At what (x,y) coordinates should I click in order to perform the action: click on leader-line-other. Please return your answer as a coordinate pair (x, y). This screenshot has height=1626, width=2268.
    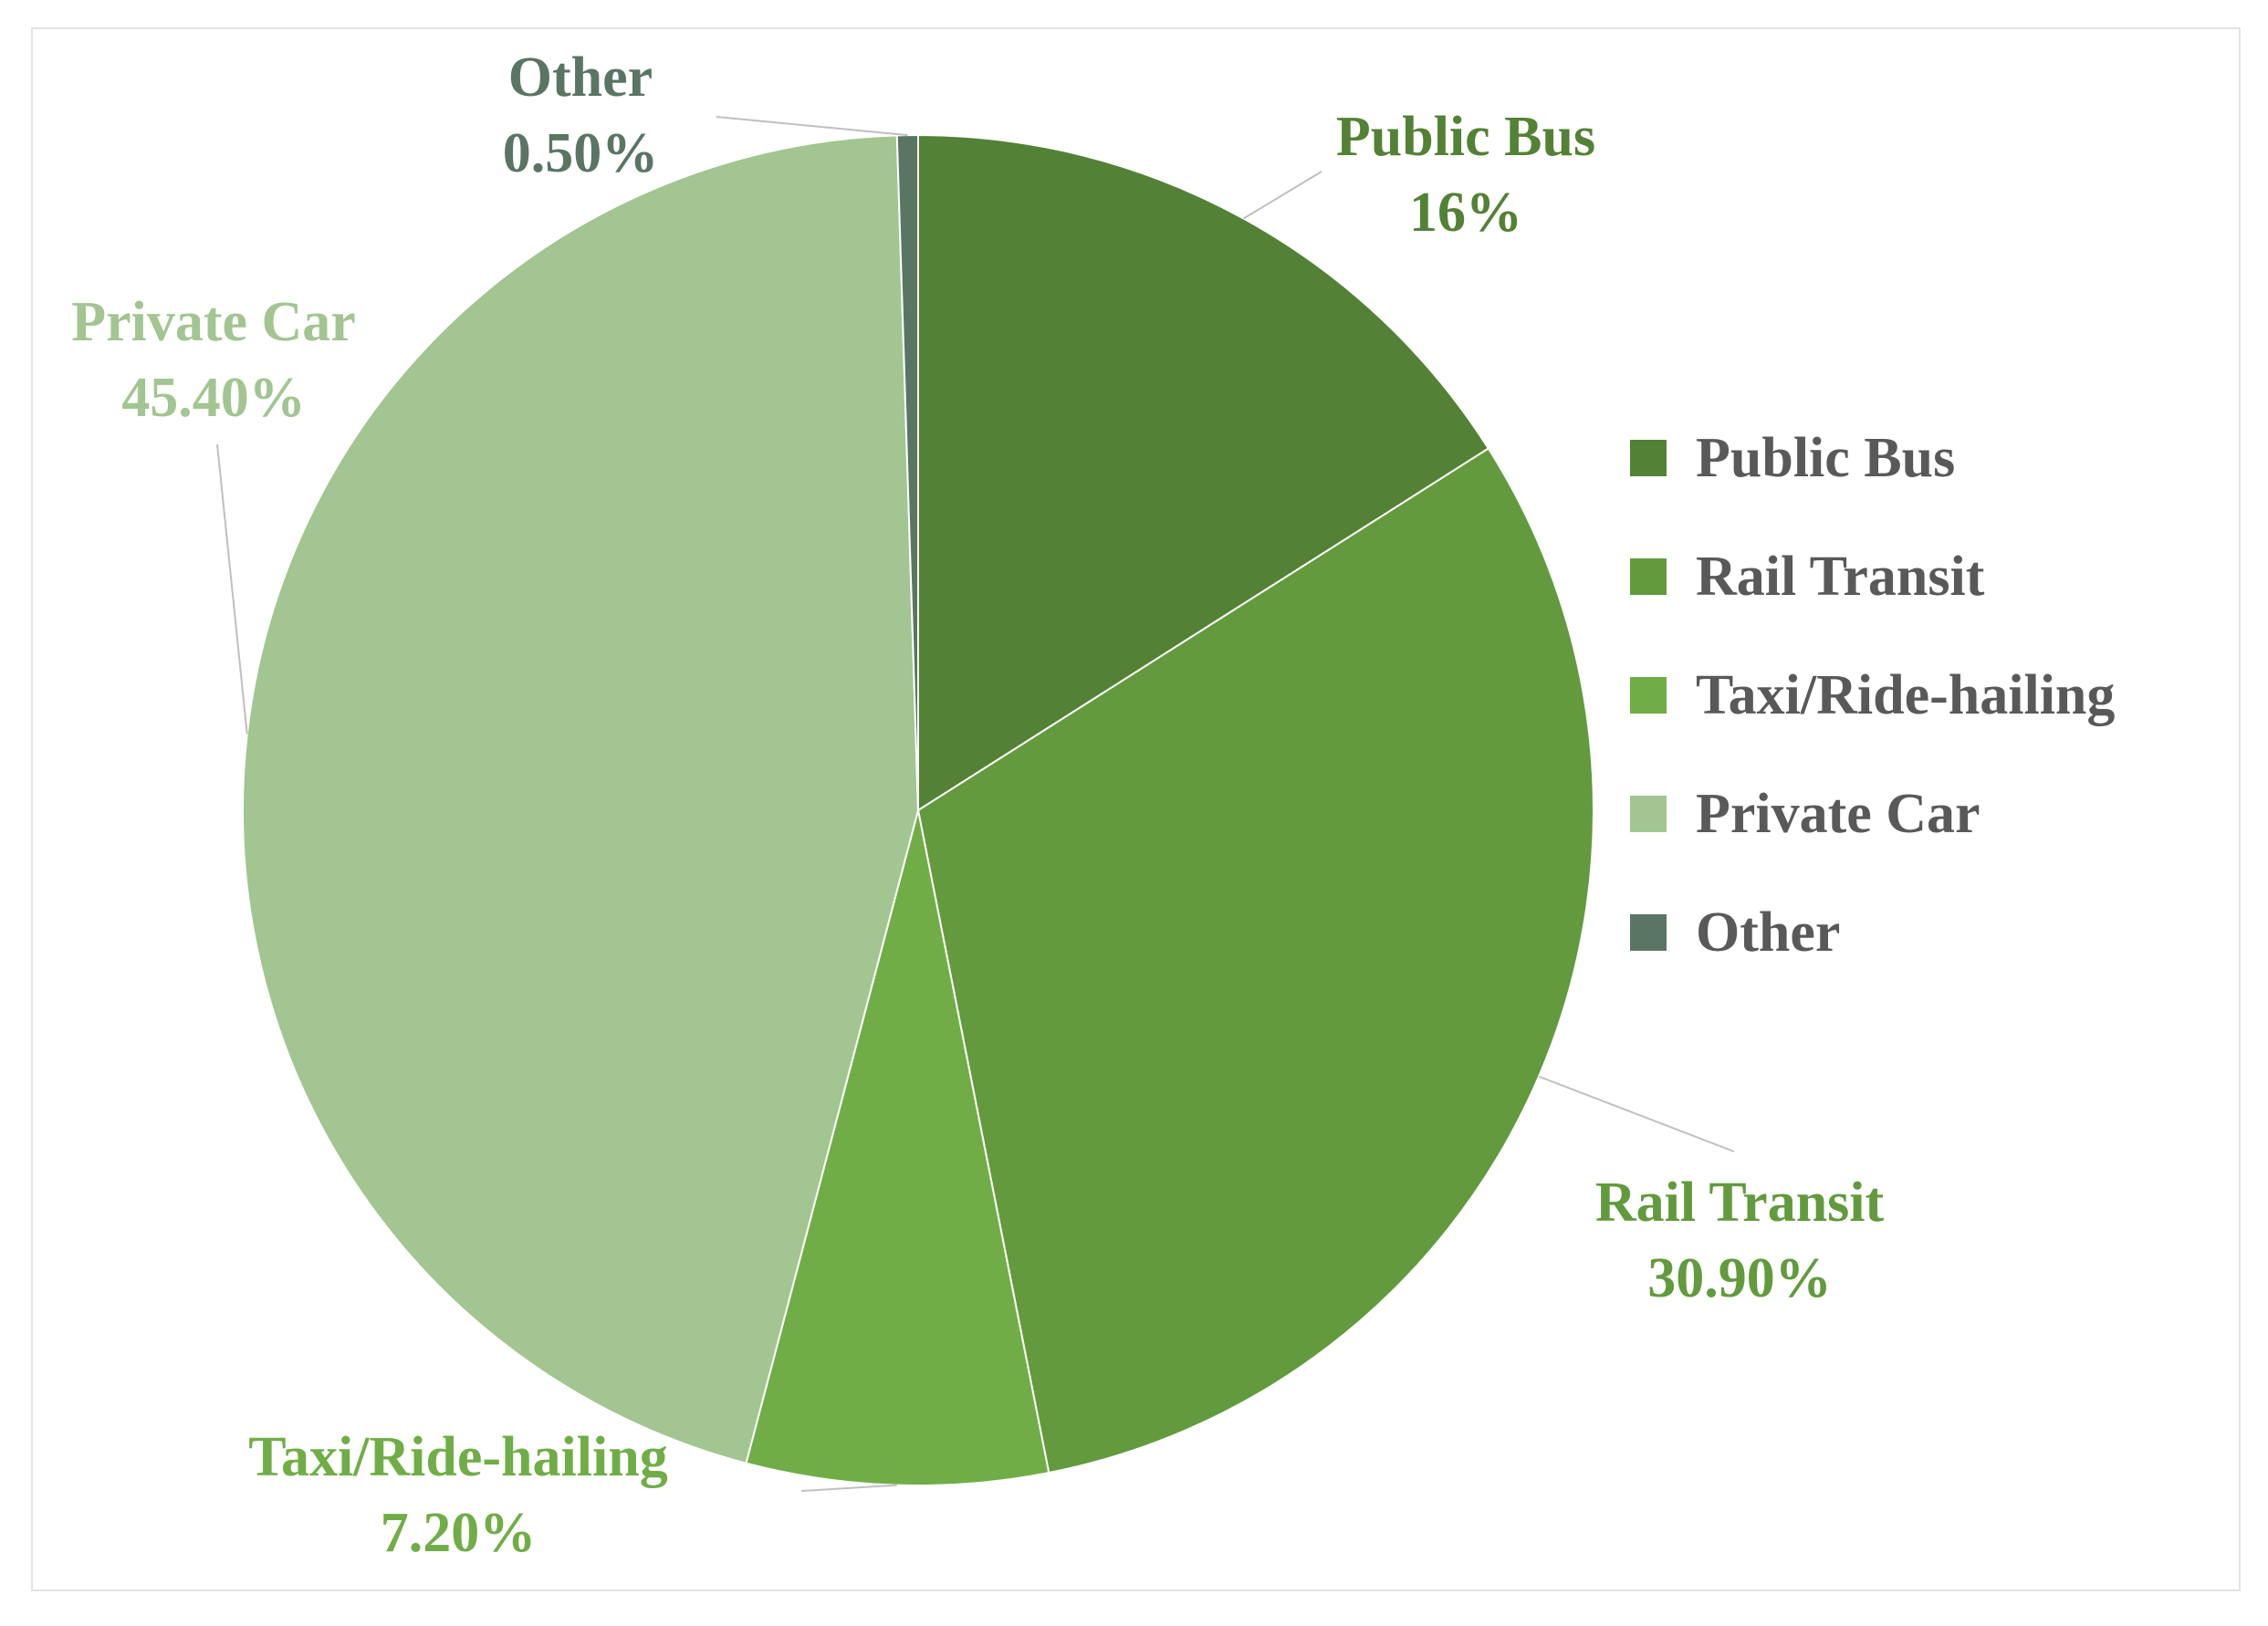
    Looking at the image, I should click on (812, 126).